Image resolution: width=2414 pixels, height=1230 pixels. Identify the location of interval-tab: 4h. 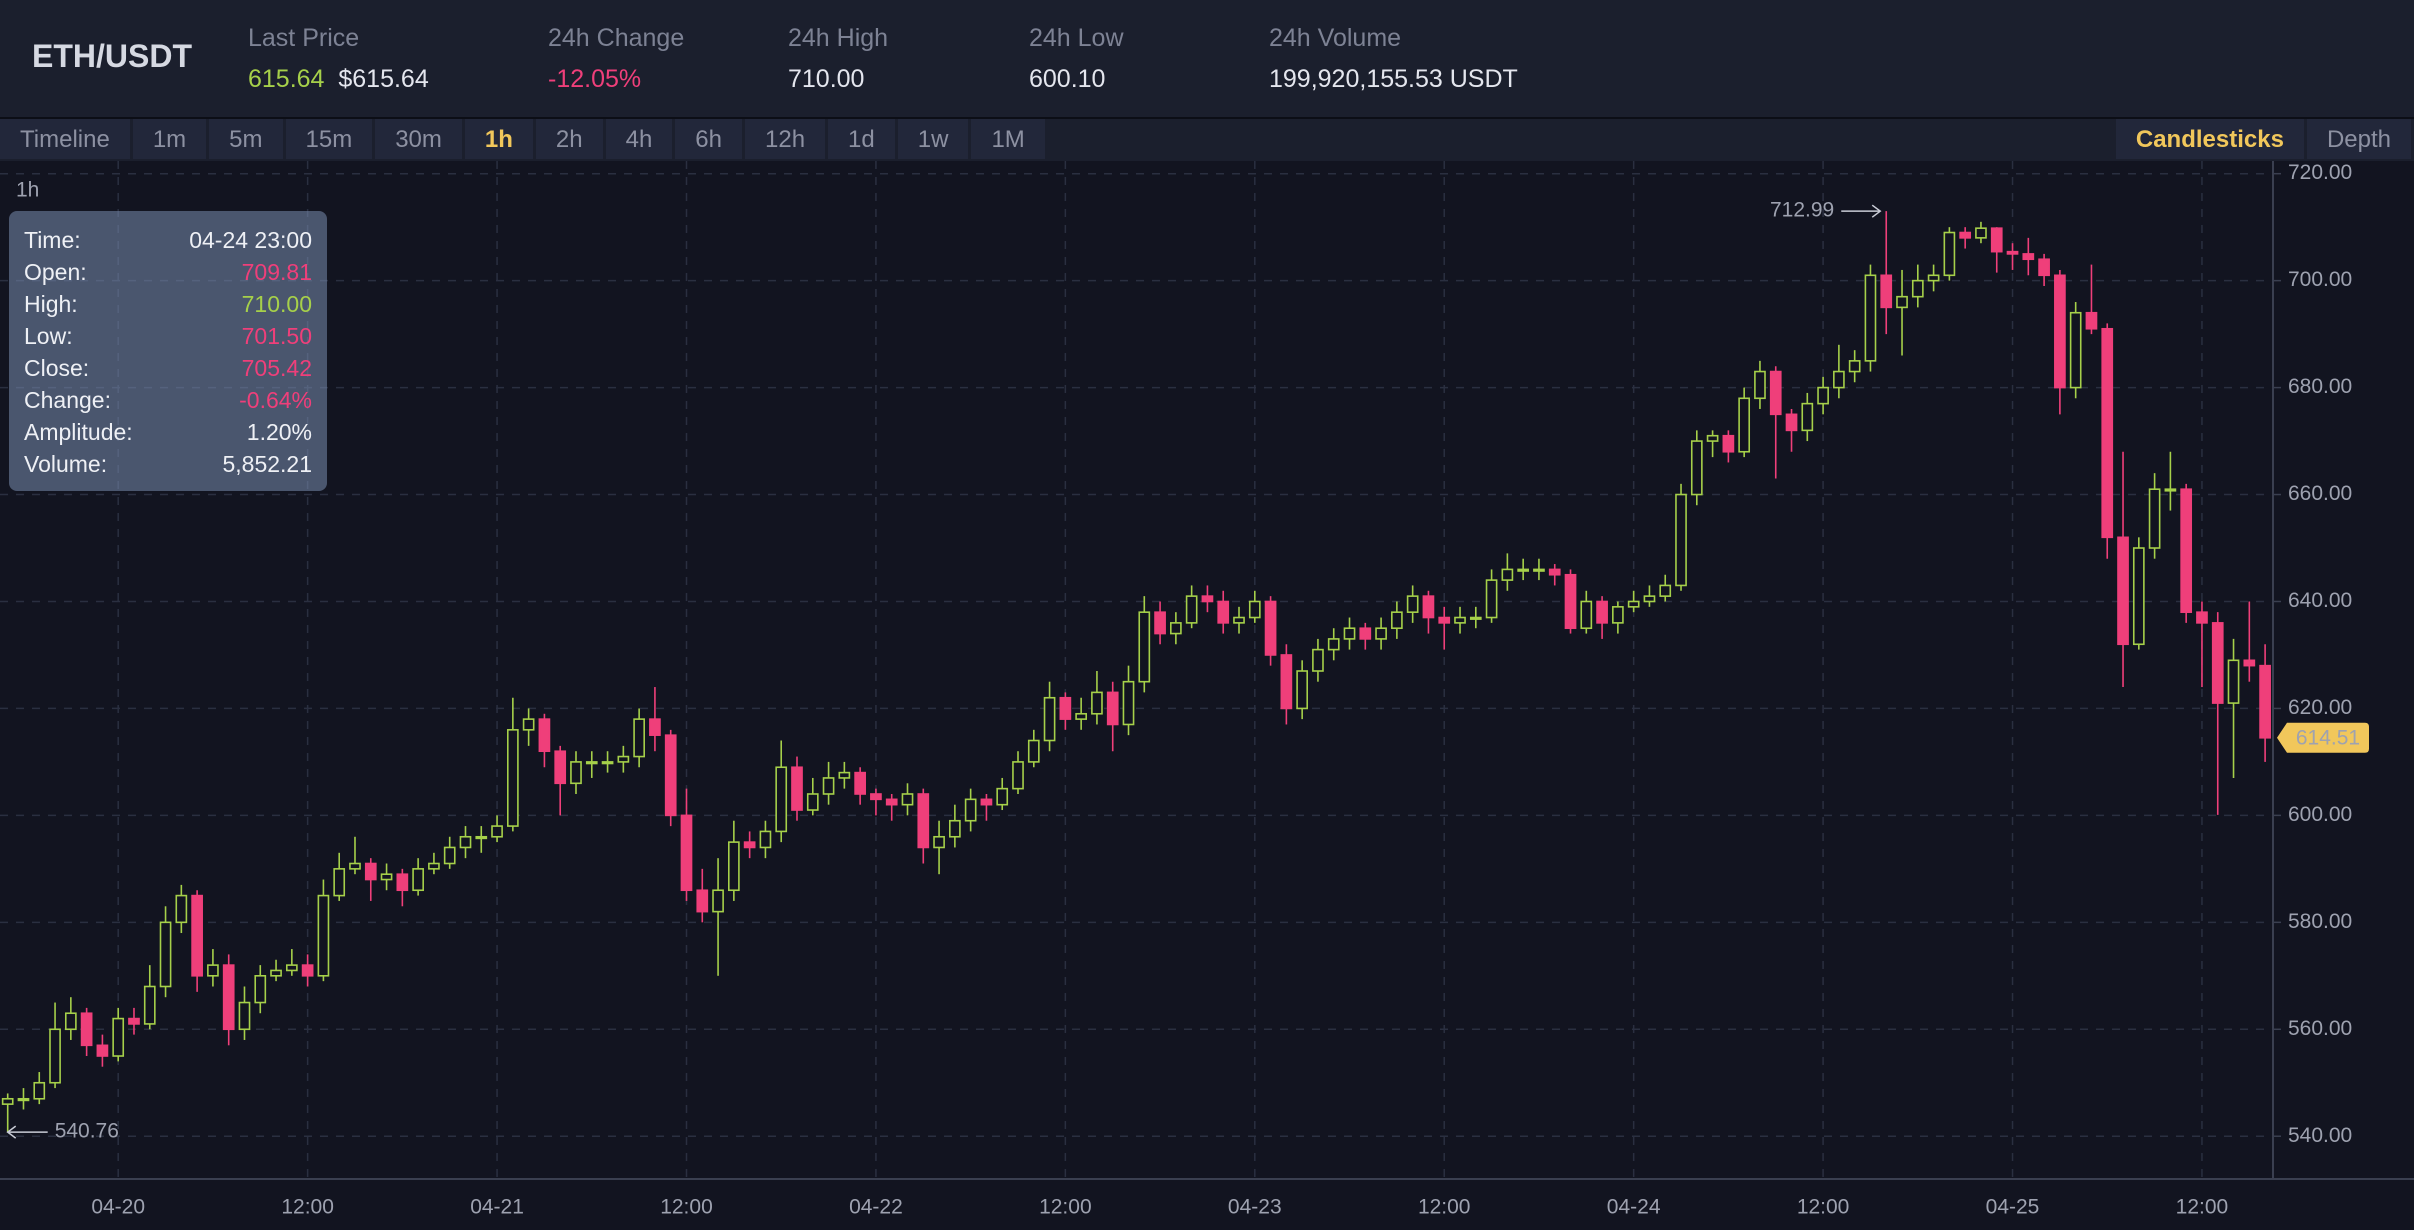
(639, 139).